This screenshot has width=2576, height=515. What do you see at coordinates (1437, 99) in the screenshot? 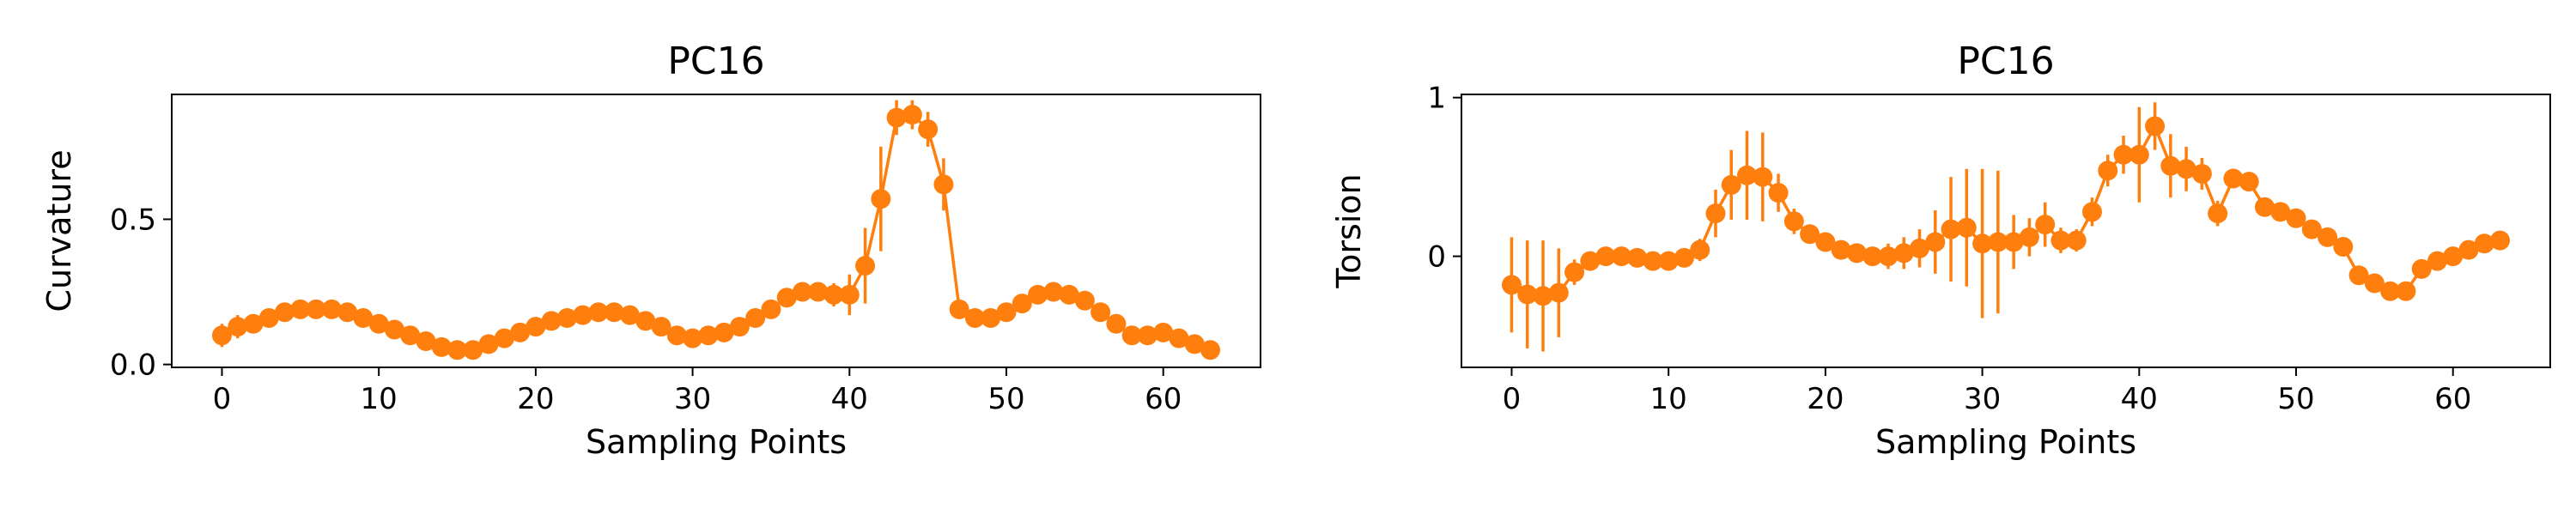
I see `y-tick-label: 1` at bounding box center [1437, 99].